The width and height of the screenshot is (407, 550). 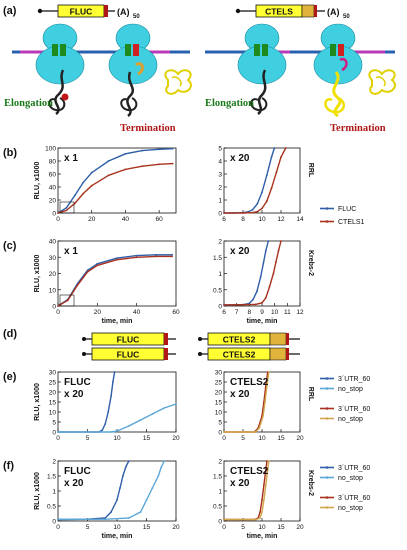 What do you see at coordinates (10, 334) in the screenshot?
I see `panel-d-label: (d)` at bounding box center [10, 334].